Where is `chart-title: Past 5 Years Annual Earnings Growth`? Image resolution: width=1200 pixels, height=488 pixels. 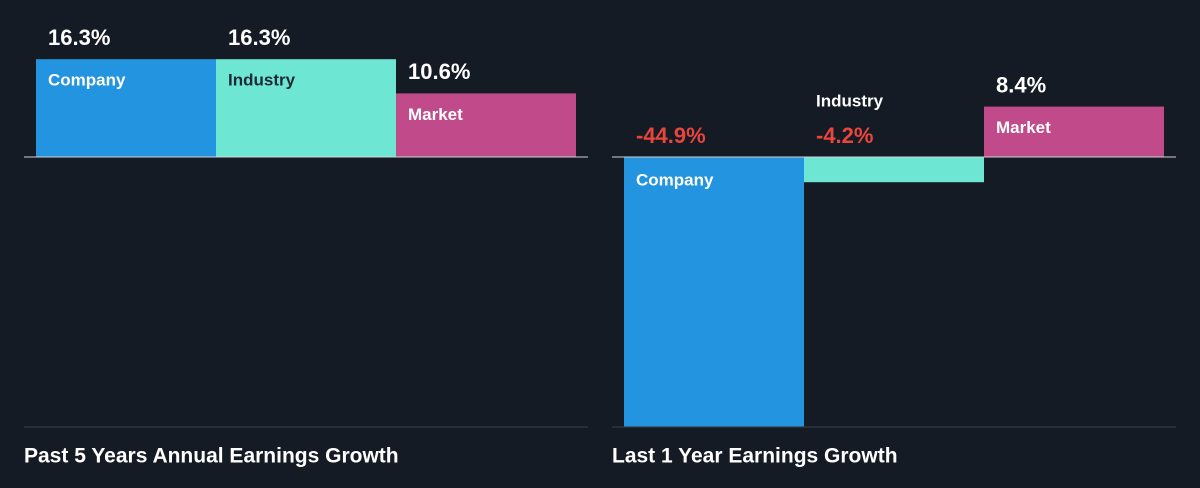 chart-title: Past 5 Years Annual Earnings Growth is located at coordinates (211, 456).